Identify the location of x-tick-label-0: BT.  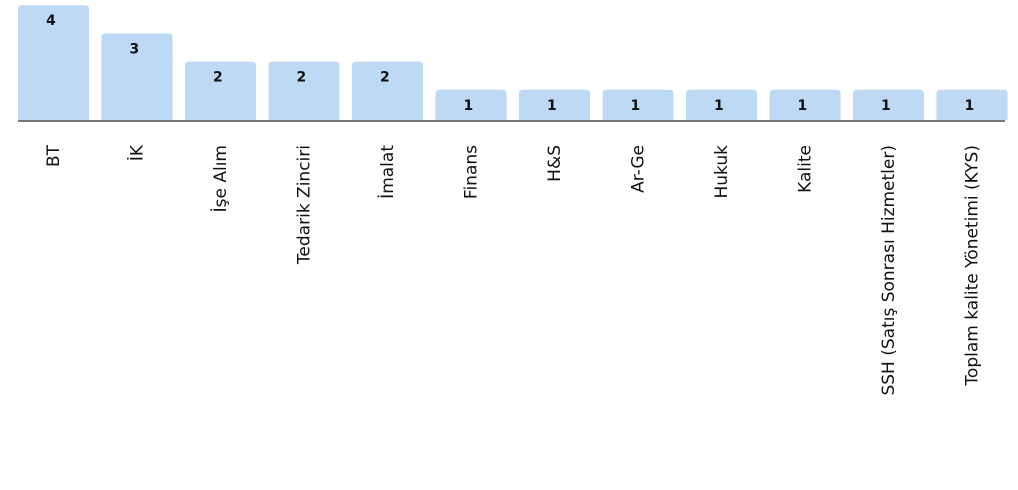
(54, 155).